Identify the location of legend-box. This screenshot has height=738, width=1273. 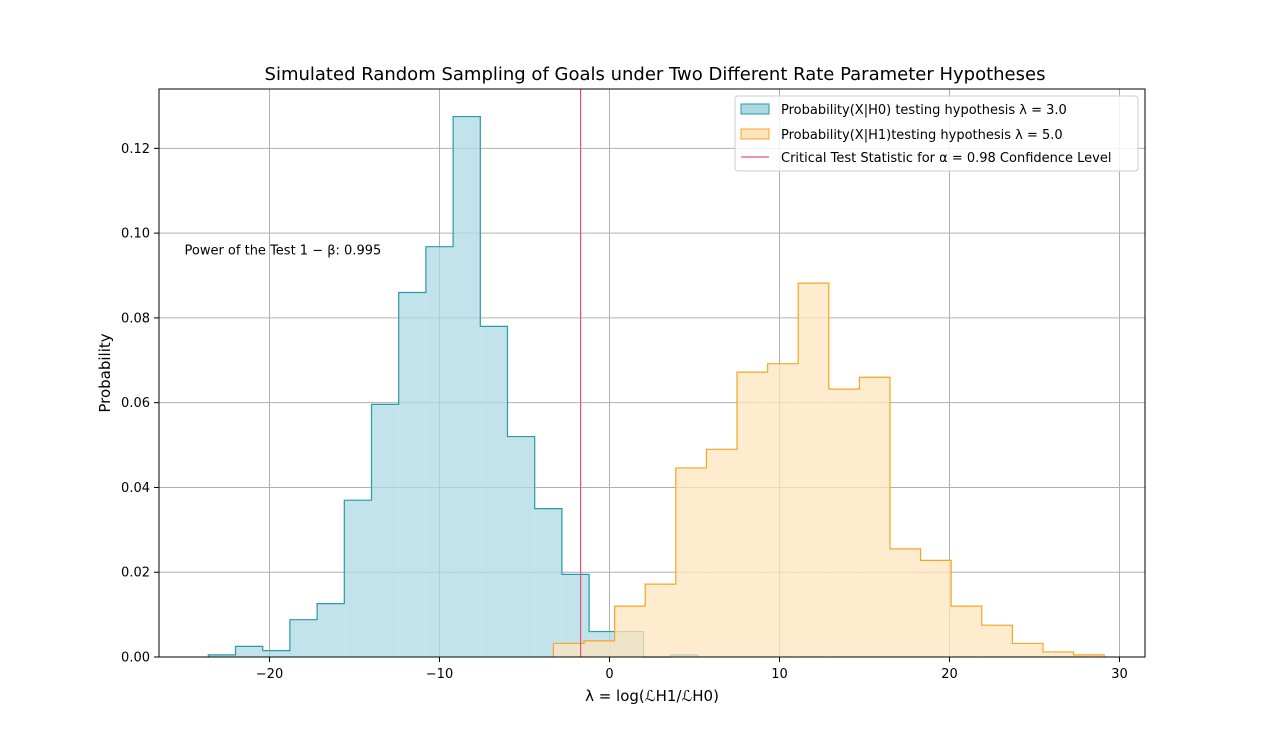
(936, 133).